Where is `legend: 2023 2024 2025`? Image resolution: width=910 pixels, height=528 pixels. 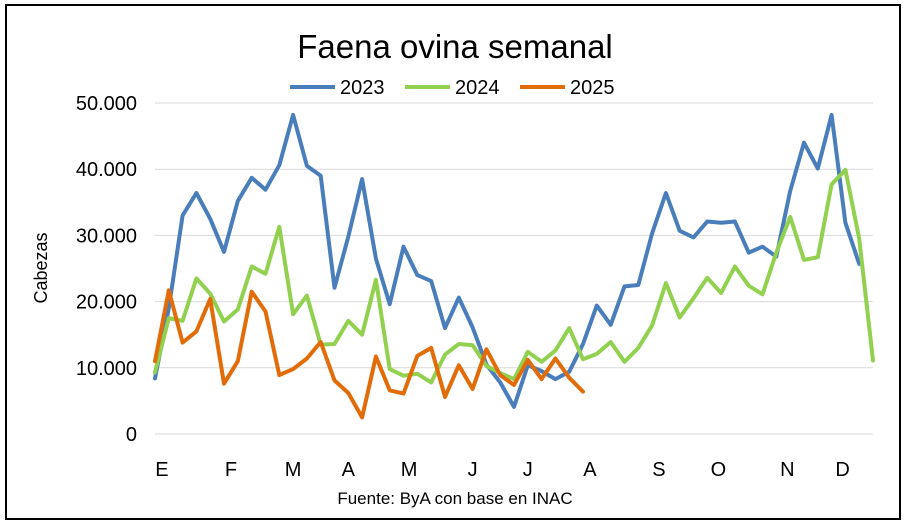
legend: 2023 2024 2025 is located at coordinates (452, 88).